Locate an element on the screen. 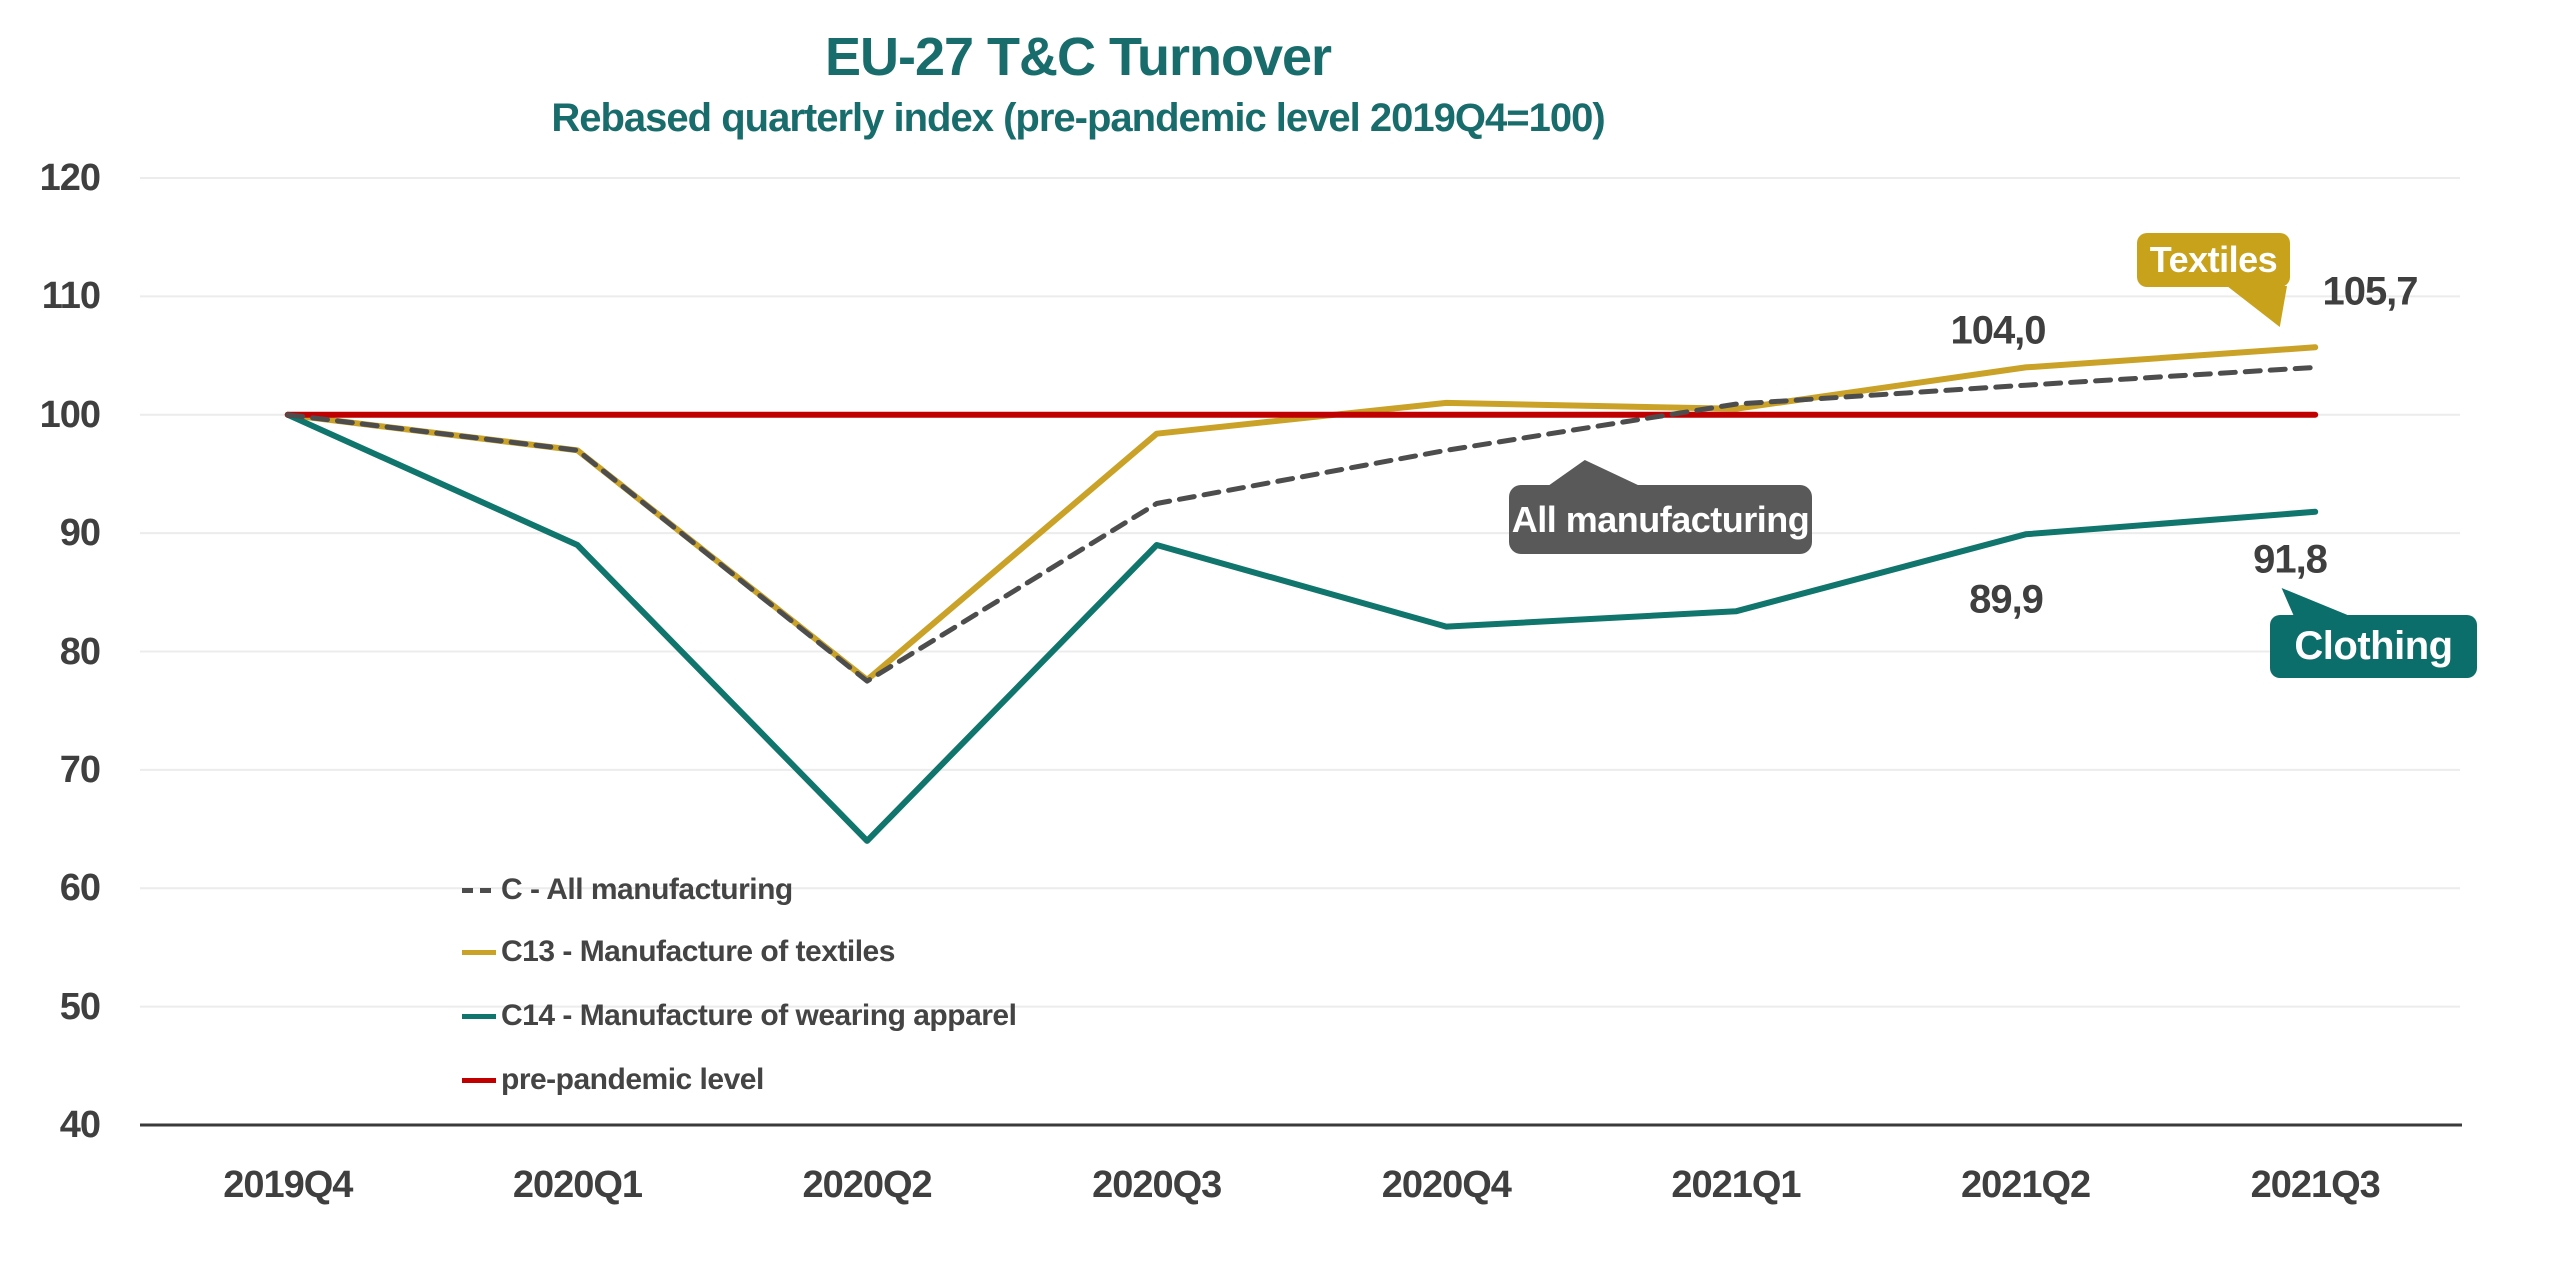 The image size is (2560, 1280). x-axis-label-2021q1: 2021Q1 is located at coordinates (1736, 1185).